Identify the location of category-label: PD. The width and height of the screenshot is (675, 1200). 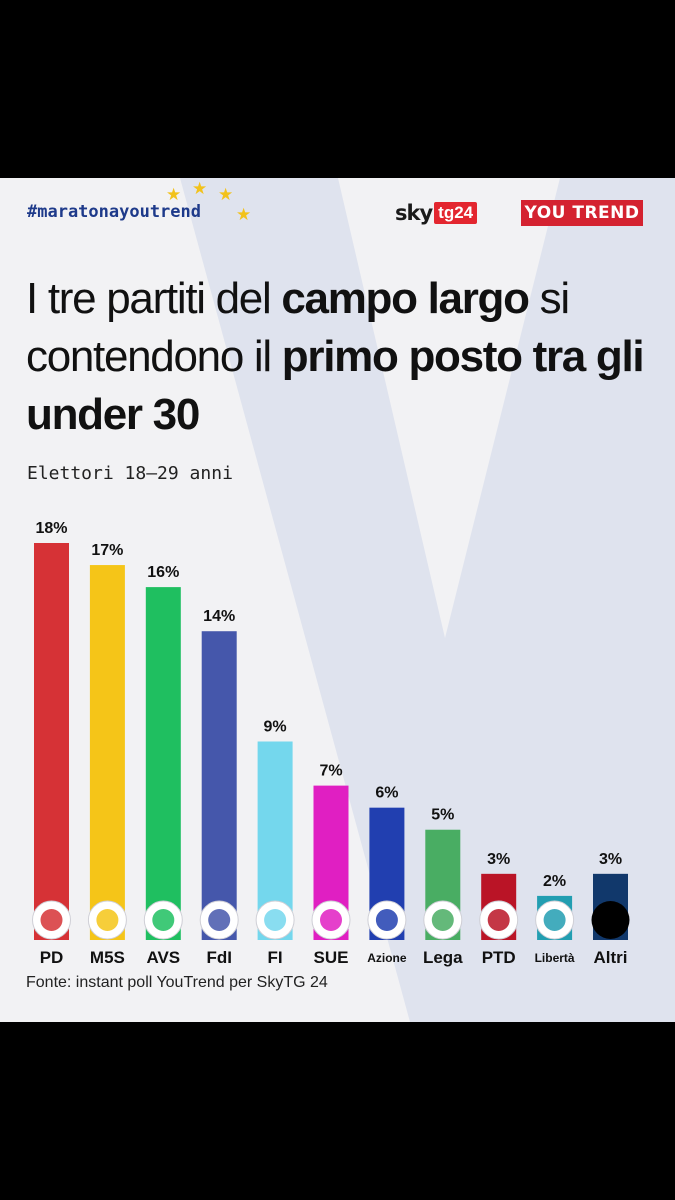
(52, 957).